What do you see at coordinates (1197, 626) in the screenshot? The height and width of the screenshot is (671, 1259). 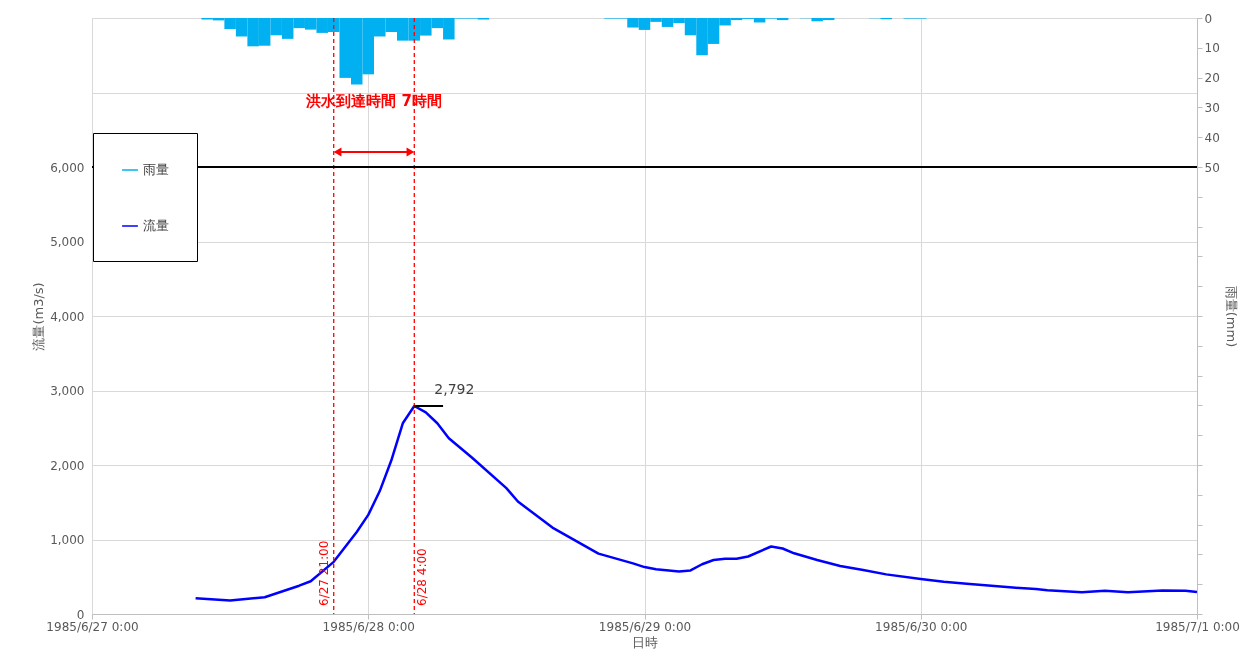 I see `x-tick-label: 1985/7/1 0:00` at bounding box center [1197, 626].